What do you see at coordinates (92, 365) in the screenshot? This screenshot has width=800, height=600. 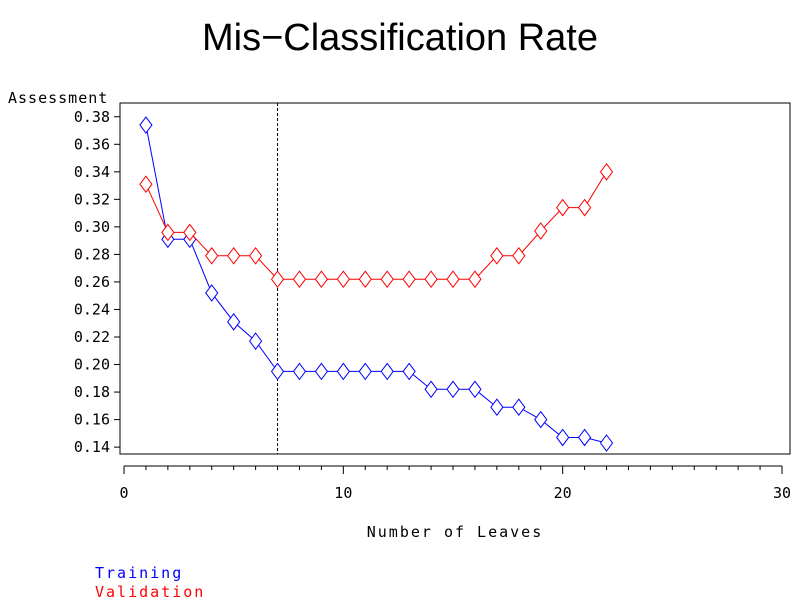 I see `y-tick-label: 0.20` at bounding box center [92, 365].